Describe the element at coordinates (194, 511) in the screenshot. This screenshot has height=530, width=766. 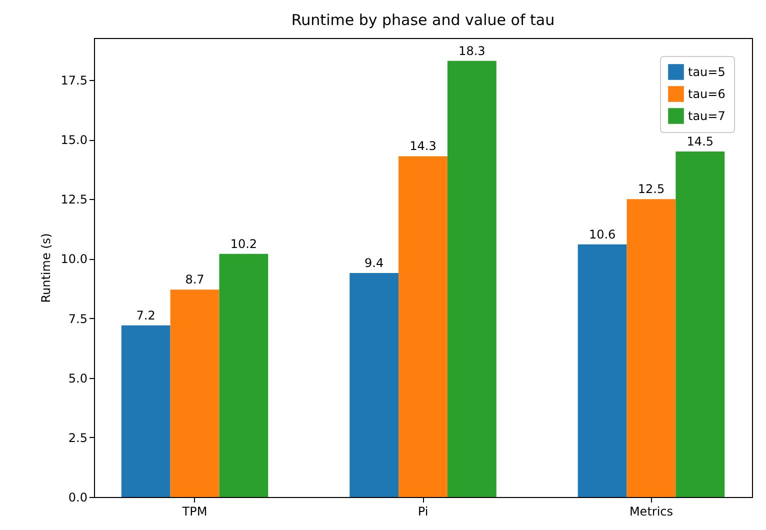
I see `x-tick-label: TPM` at that location.